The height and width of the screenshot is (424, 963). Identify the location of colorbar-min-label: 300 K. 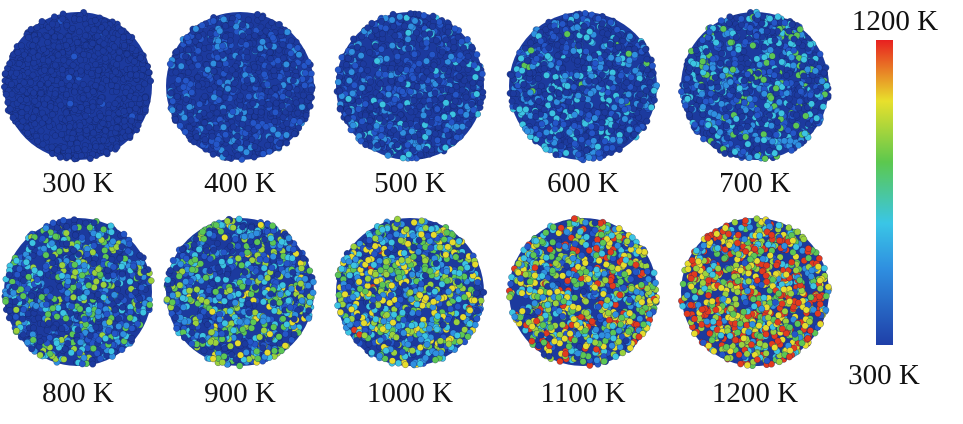
(884, 375).